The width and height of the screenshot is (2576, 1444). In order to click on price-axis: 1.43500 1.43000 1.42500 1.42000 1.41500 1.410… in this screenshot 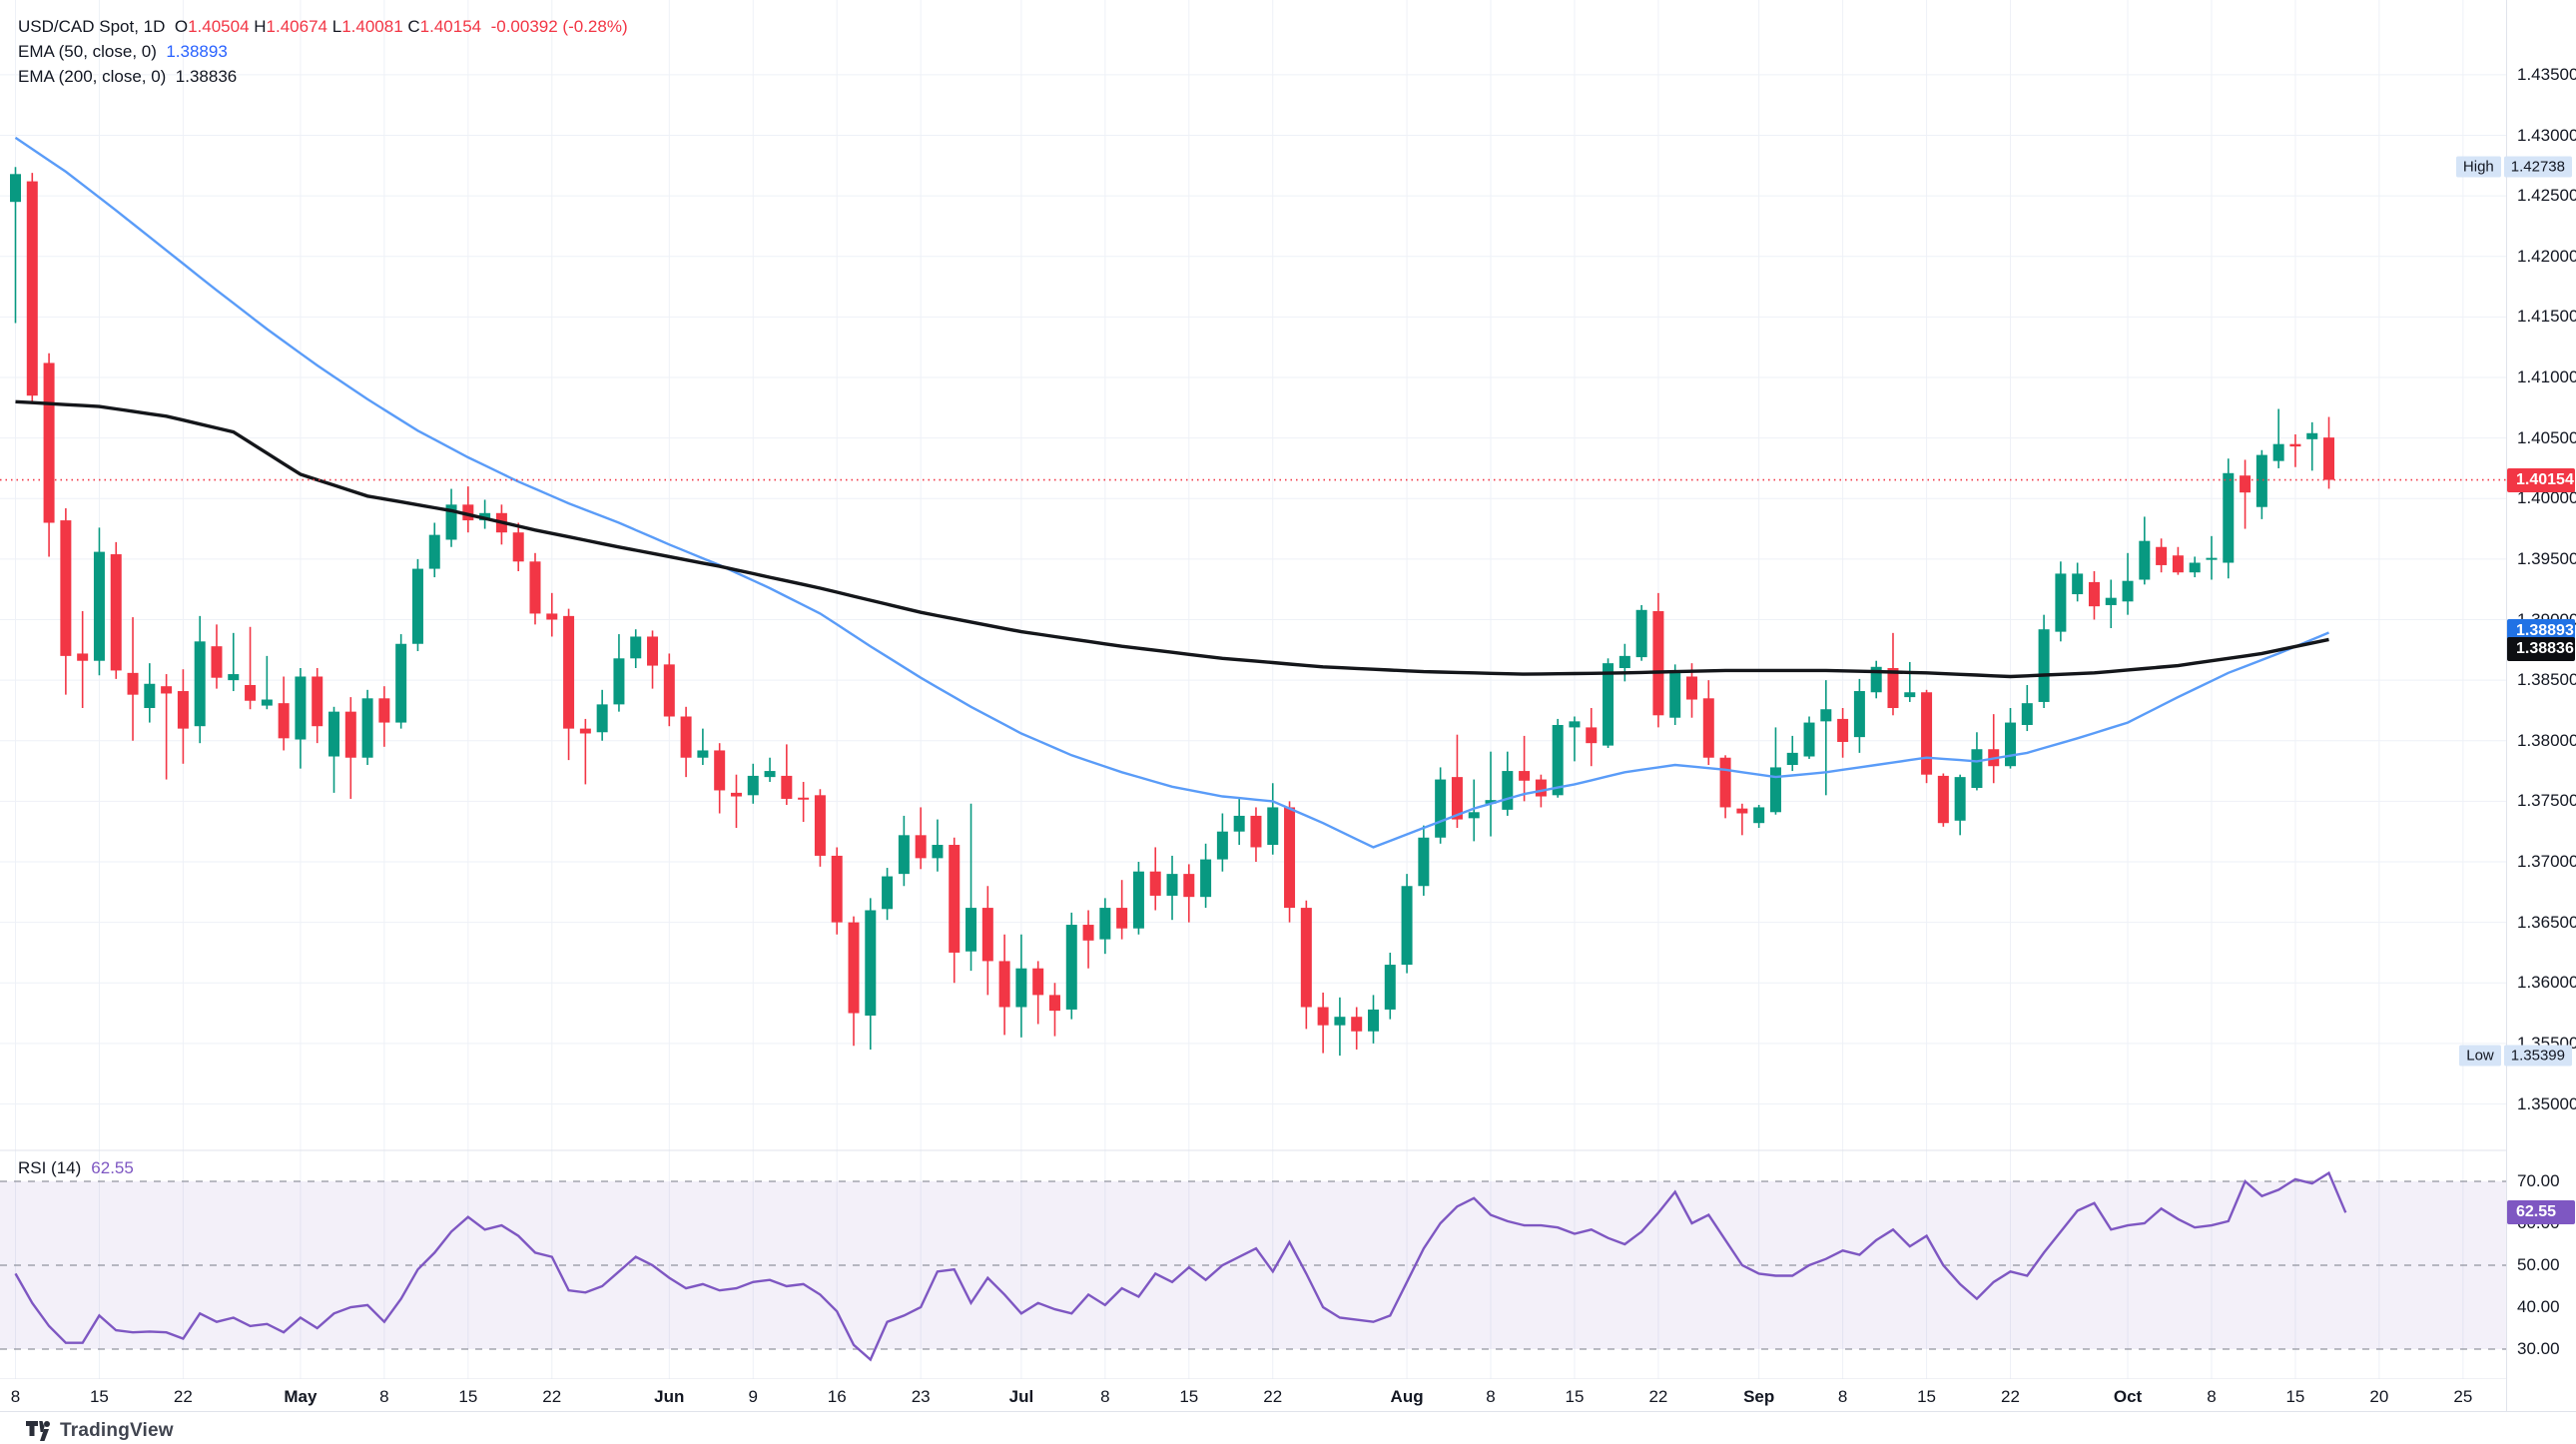, I will do `click(2541, 705)`.